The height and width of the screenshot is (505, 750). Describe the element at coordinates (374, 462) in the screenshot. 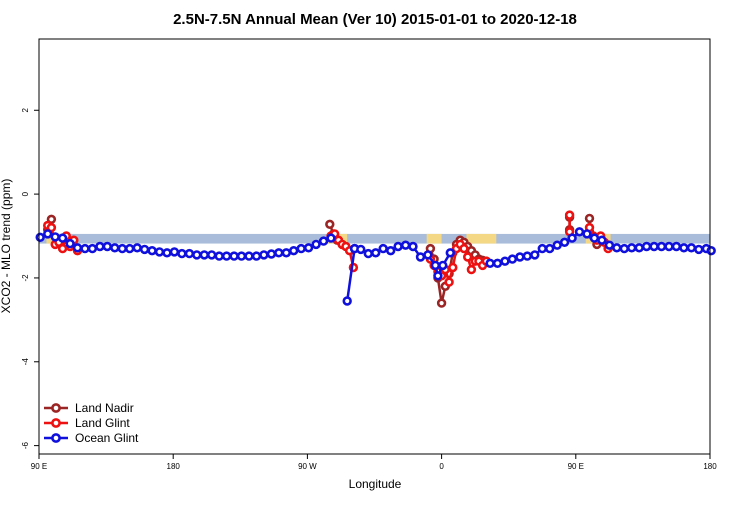

I see `x-axis: 90 E 180 90 W 0 90 E 180` at that location.